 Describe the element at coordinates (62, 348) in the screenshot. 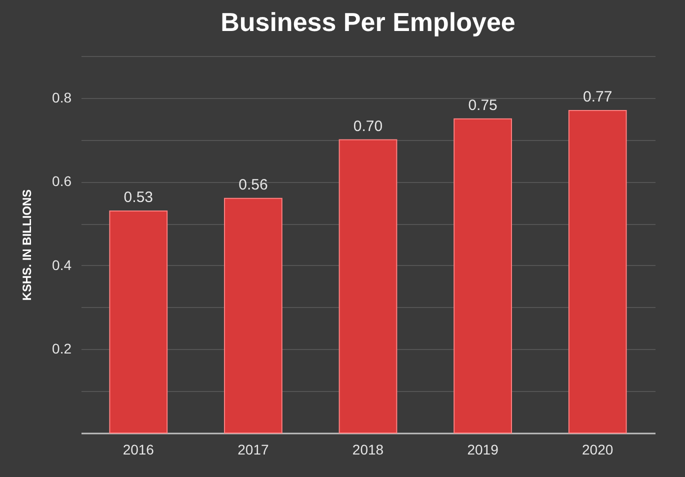

I see `y-tick-label: 0.2` at that location.